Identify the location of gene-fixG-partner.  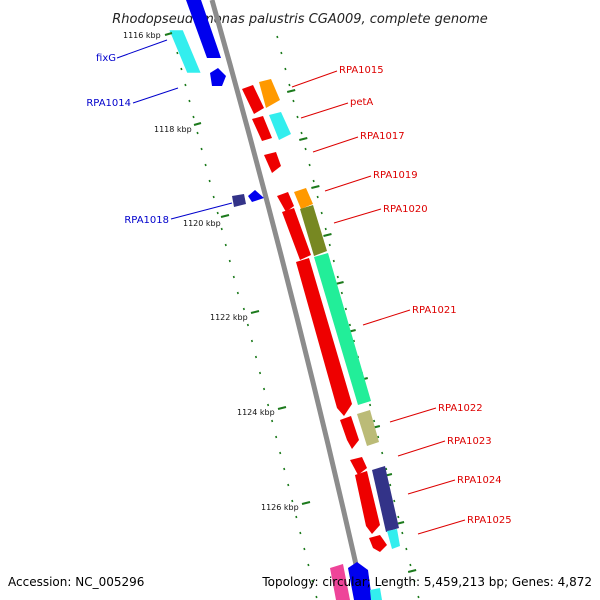
(203, 29).